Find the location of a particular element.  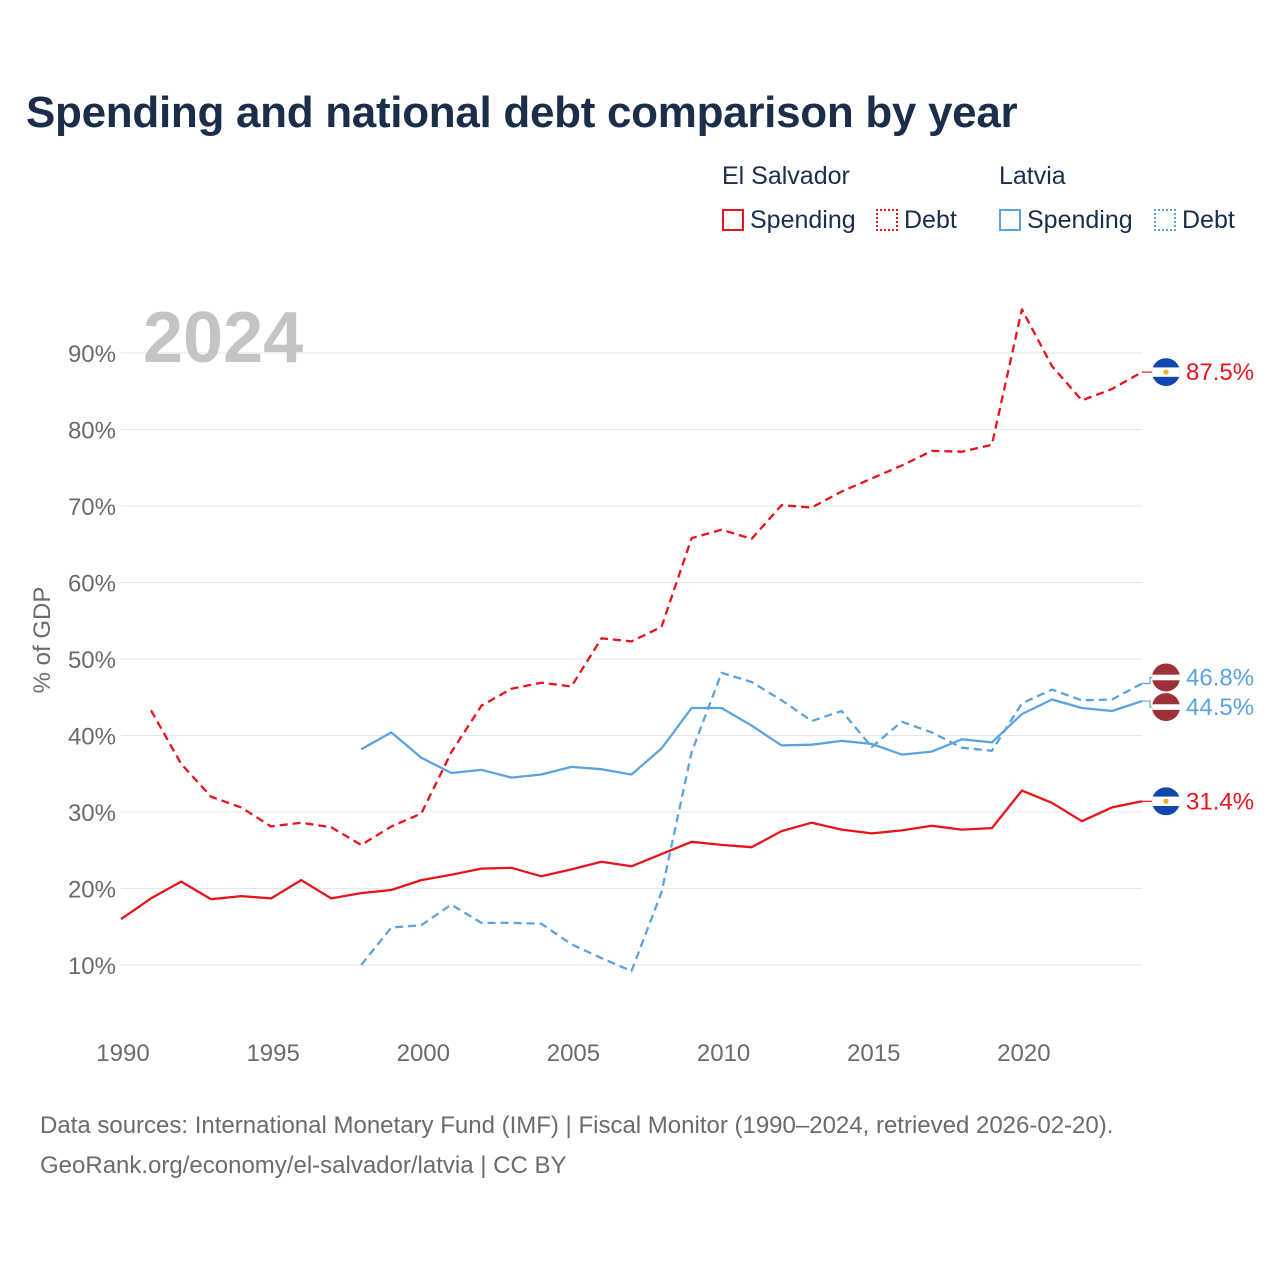

series-line-latvia-spending is located at coordinates (751, 738).